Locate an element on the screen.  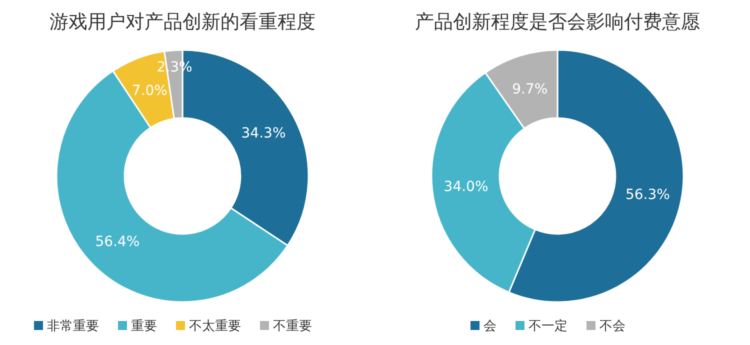
legend-label: 会 is located at coordinates (490, 326).